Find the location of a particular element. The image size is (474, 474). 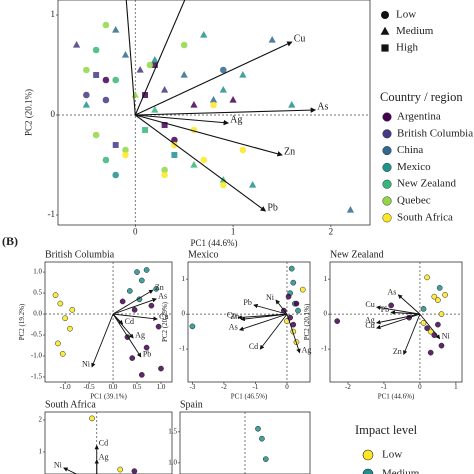

shape-legend-label: Low is located at coordinates (406, 15).